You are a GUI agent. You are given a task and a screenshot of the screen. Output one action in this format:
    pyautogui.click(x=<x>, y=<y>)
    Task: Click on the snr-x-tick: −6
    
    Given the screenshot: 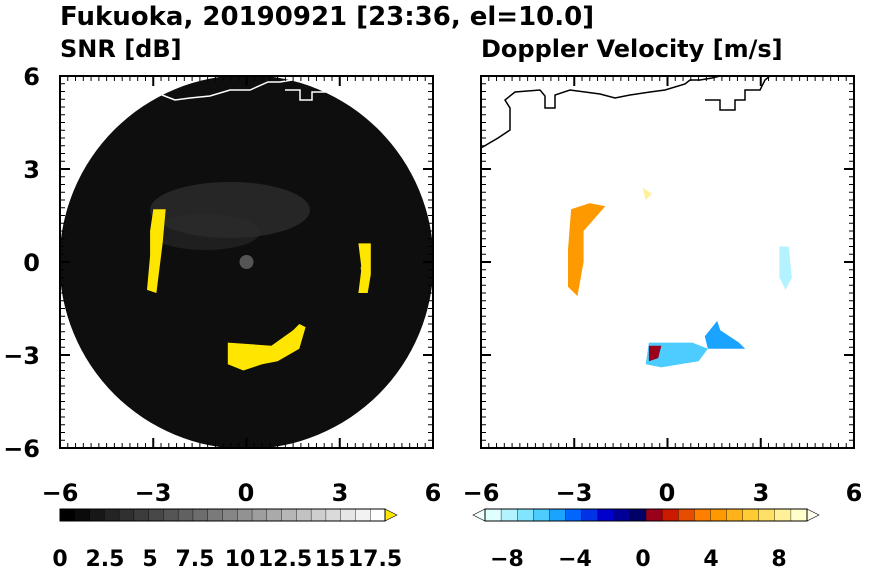 What is the action you would take?
    pyautogui.click(x=60, y=493)
    